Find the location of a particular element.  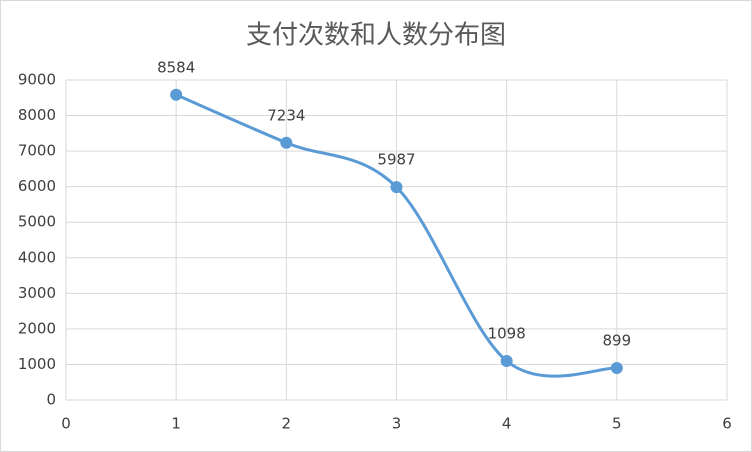

y-tick-label: 1000 is located at coordinates (37, 364).